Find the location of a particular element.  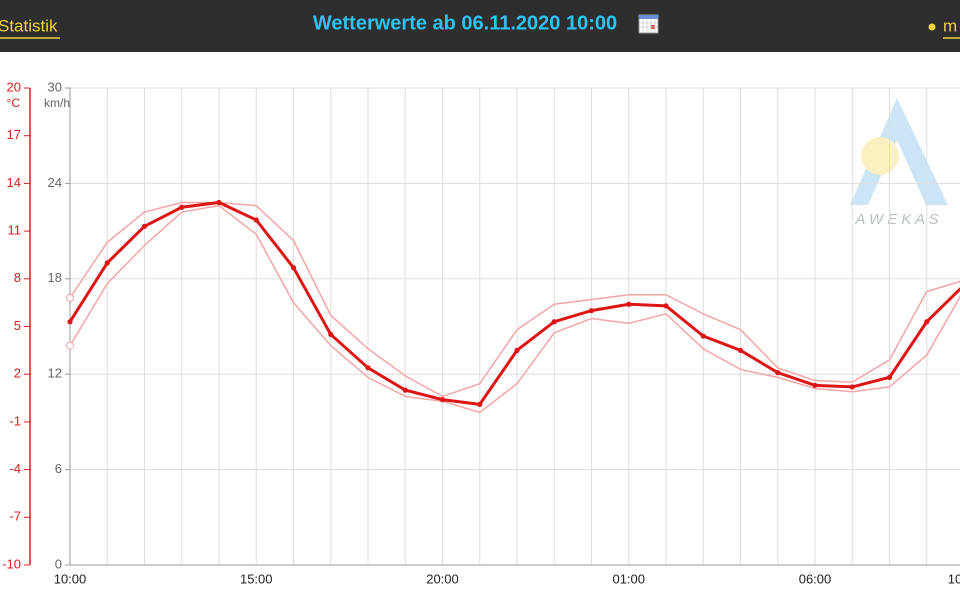

y-tick-label: 20 is located at coordinates (14, 86).